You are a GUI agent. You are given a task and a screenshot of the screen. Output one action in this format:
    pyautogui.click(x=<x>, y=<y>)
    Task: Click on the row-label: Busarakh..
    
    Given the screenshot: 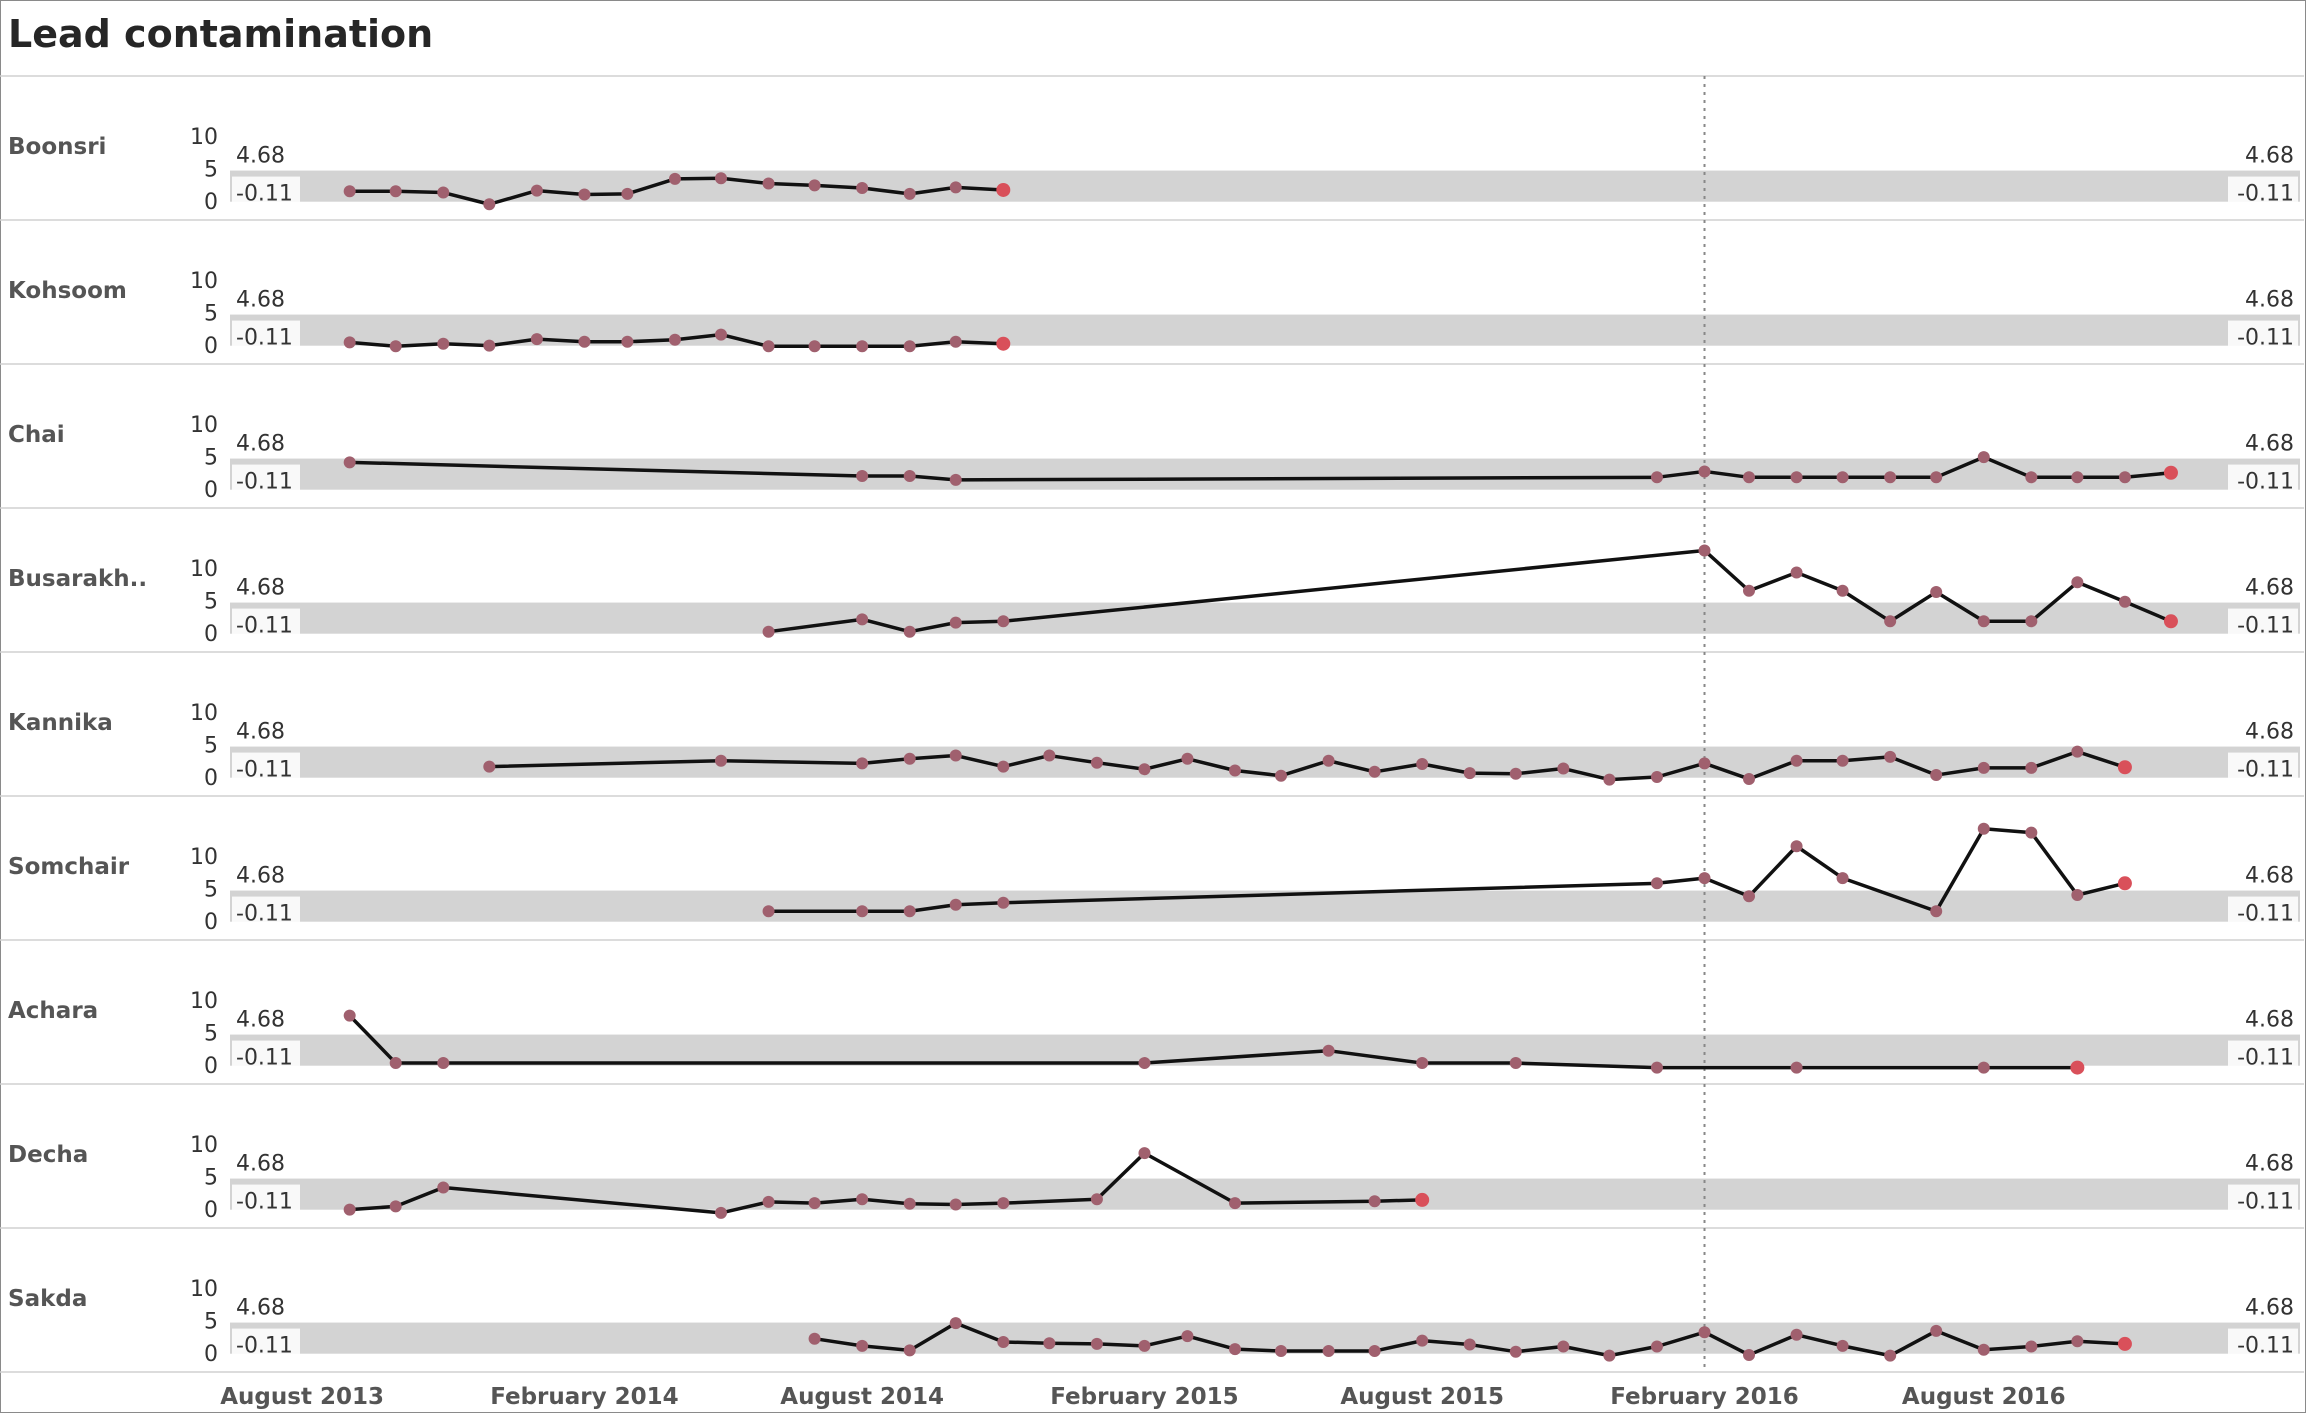 What is the action you would take?
    pyautogui.click(x=77, y=579)
    